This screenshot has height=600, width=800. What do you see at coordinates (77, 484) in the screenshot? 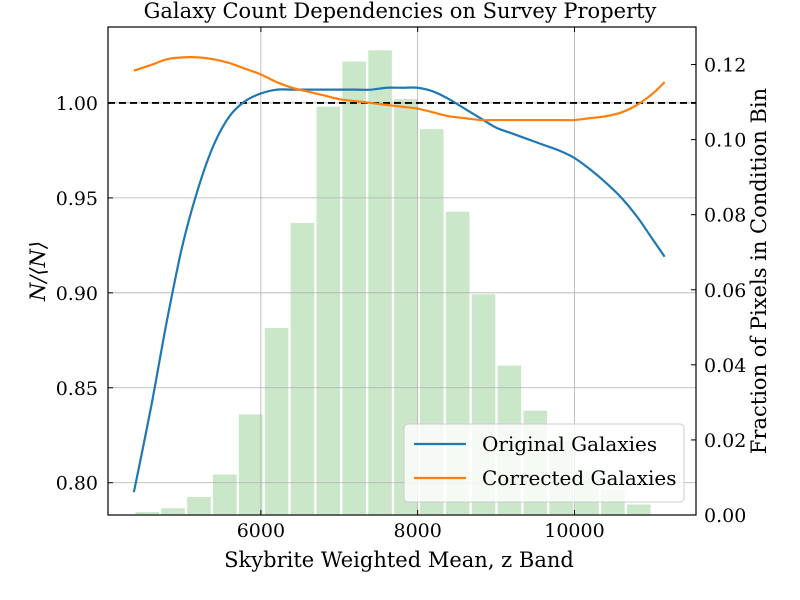
I see `y-tick-label: 0.80` at bounding box center [77, 484].